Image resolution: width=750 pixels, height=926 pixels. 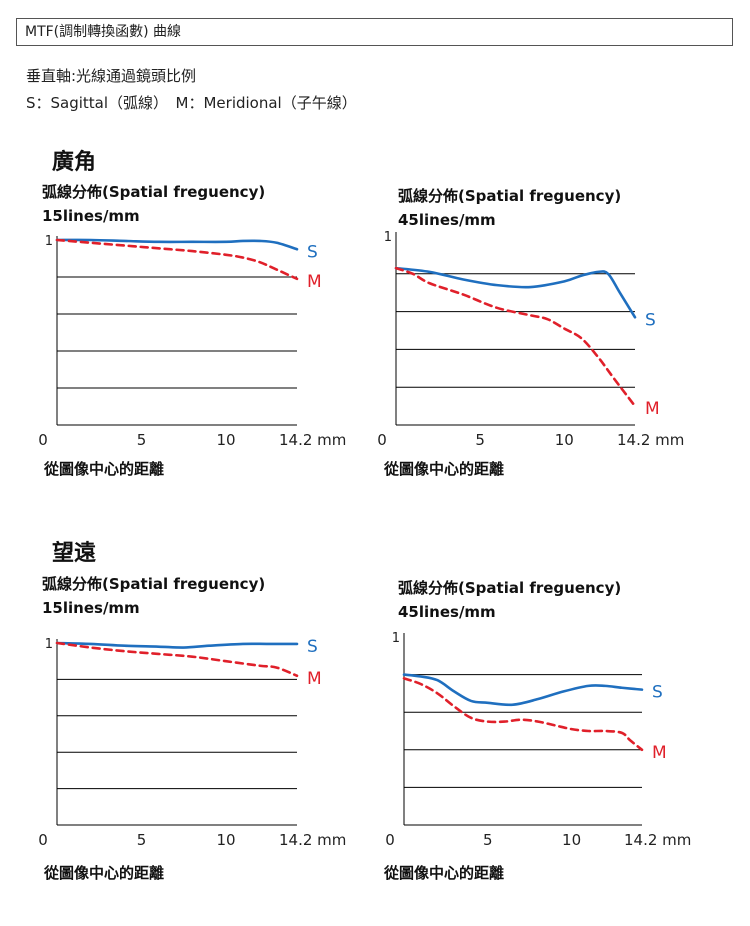 What do you see at coordinates (314, 679) in the screenshot?
I see `chart-2-series-m-label: M` at bounding box center [314, 679].